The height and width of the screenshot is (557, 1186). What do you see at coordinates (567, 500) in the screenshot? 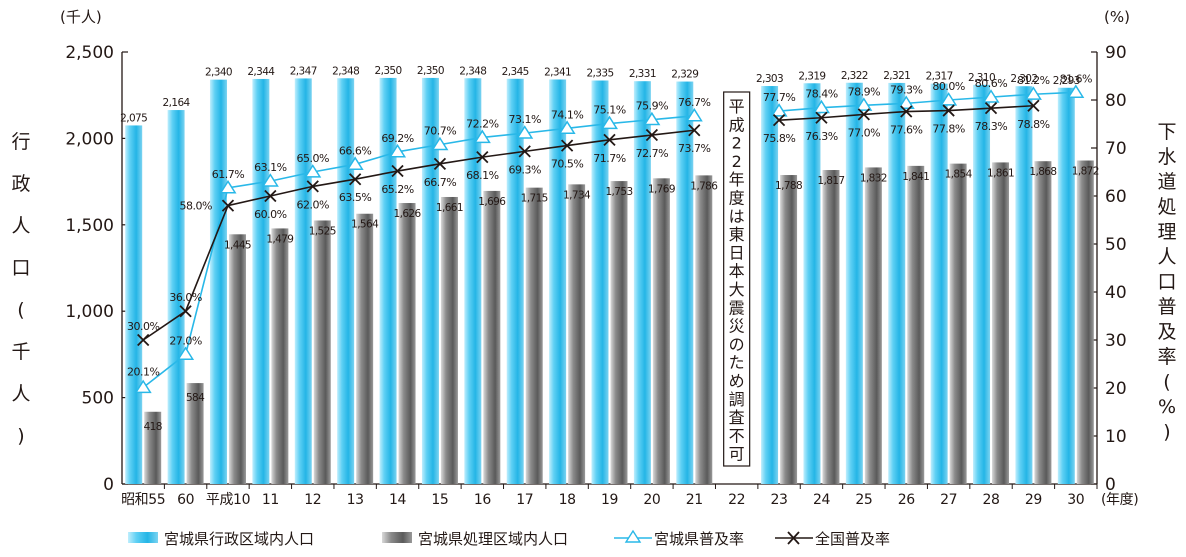
I see `category-label: 18` at bounding box center [567, 500].